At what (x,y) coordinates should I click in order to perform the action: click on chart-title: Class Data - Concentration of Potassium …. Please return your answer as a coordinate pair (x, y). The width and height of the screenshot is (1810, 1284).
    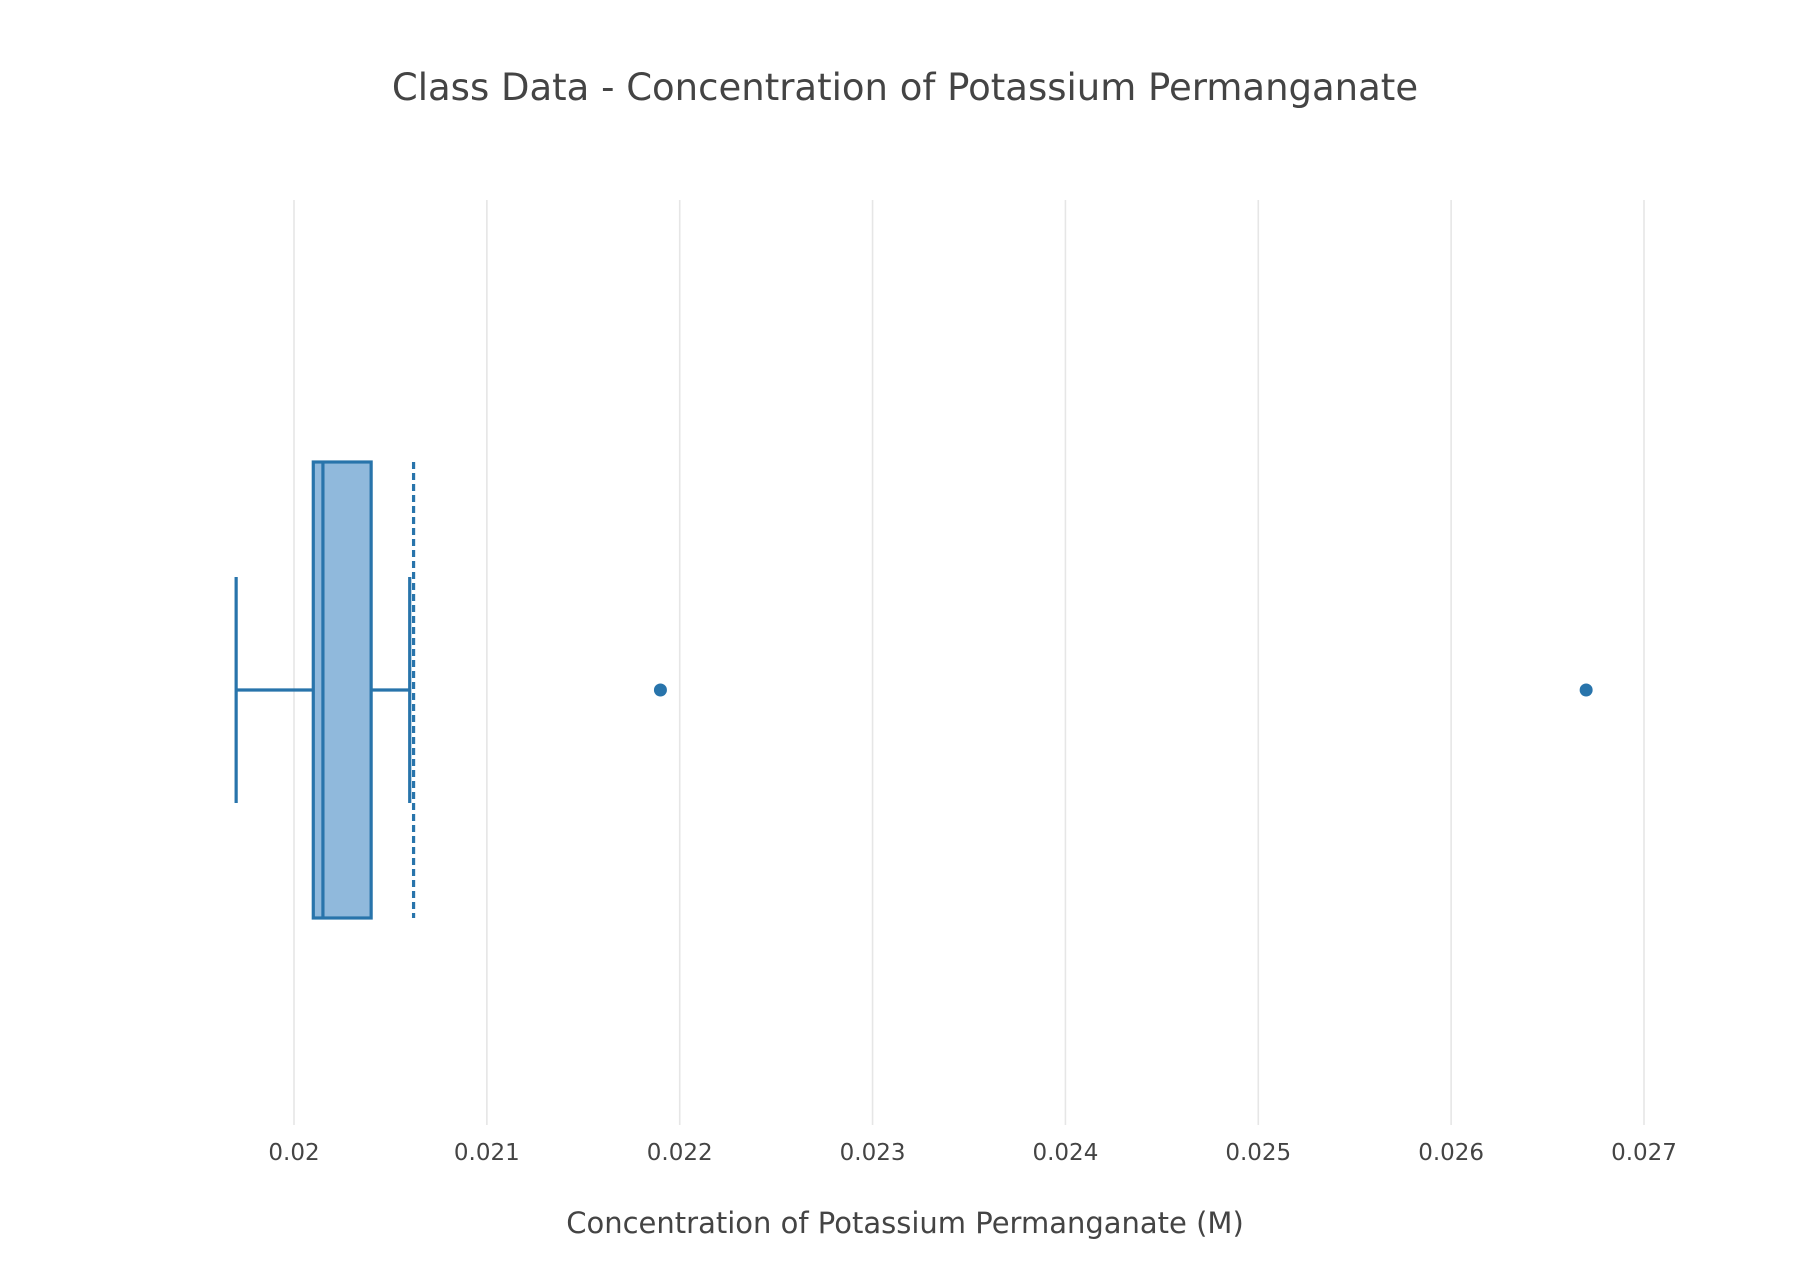
    Looking at the image, I should click on (905, 87).